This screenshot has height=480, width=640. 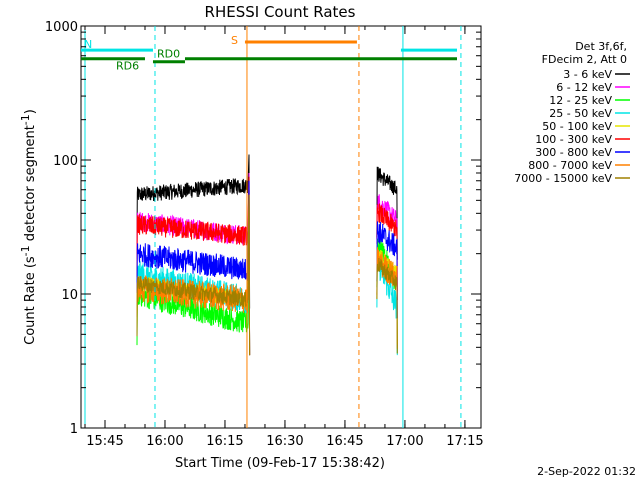 What do you see at coordinates (25, 119) in the screenshot?
I see `y-axis-label-sup2: -1` at bounding box center [25, 119].